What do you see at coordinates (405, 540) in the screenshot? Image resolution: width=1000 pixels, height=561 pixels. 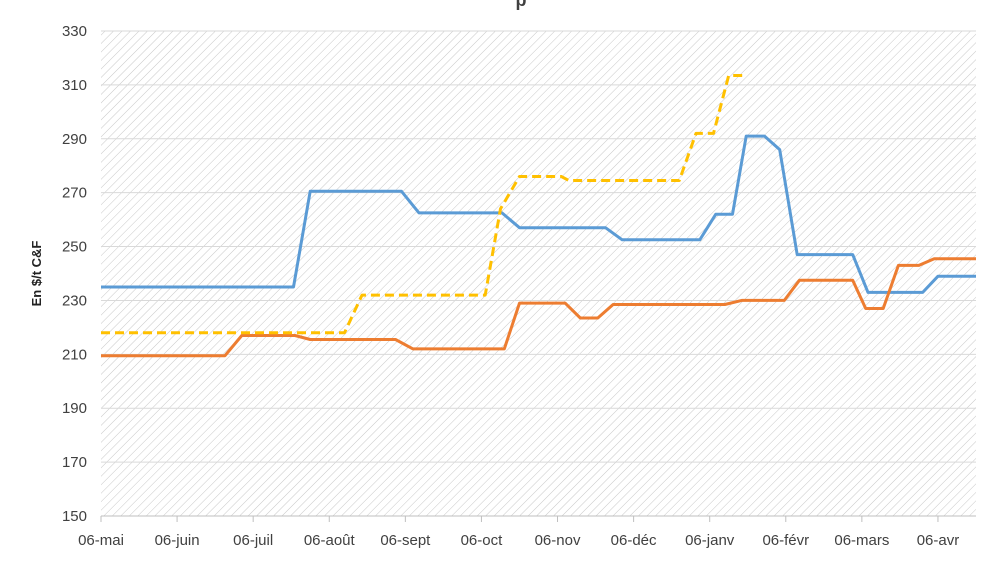 I see `x-tick-label: 06-sept` at bounding box center [405, 540].